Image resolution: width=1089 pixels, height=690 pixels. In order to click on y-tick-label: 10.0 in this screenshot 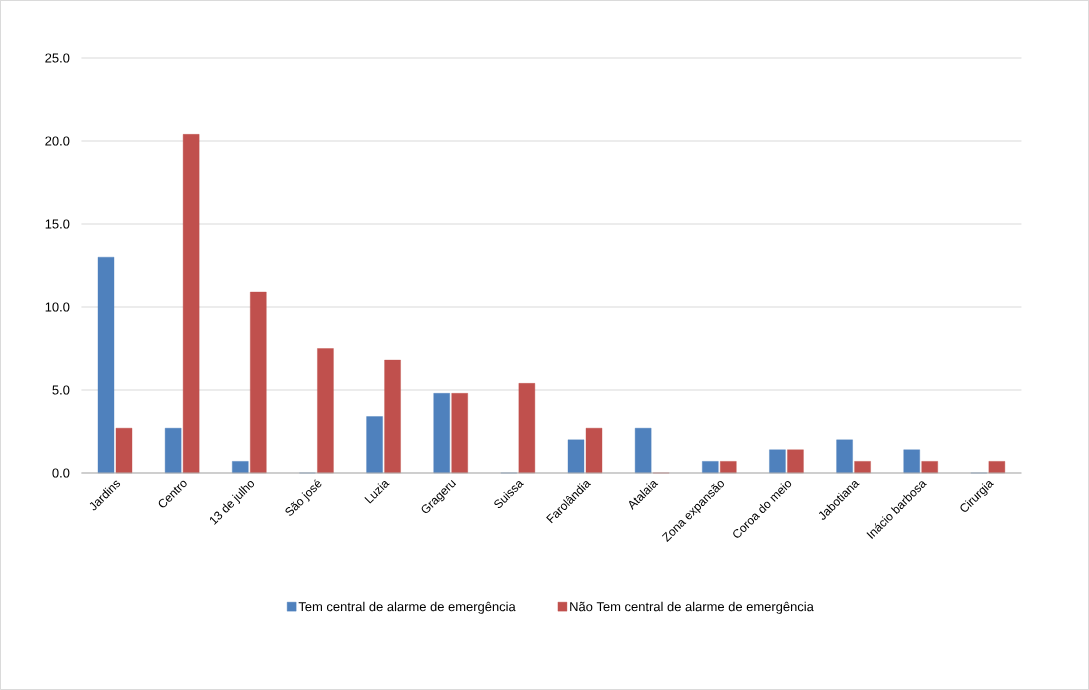, I will do `click(57, 307)`.